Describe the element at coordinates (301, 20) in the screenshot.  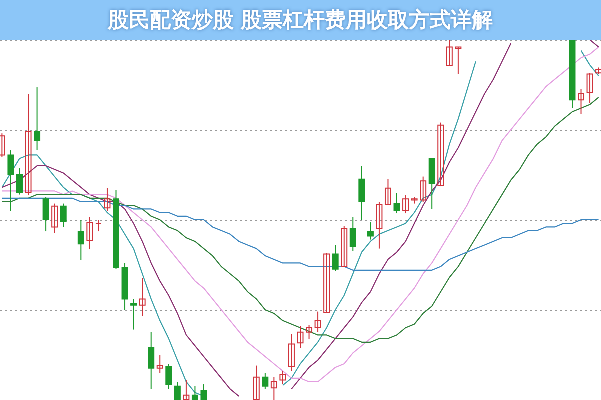
I see `chart-title: 股民配资炒股 股票杠杆费用收取方式详解` at that location.